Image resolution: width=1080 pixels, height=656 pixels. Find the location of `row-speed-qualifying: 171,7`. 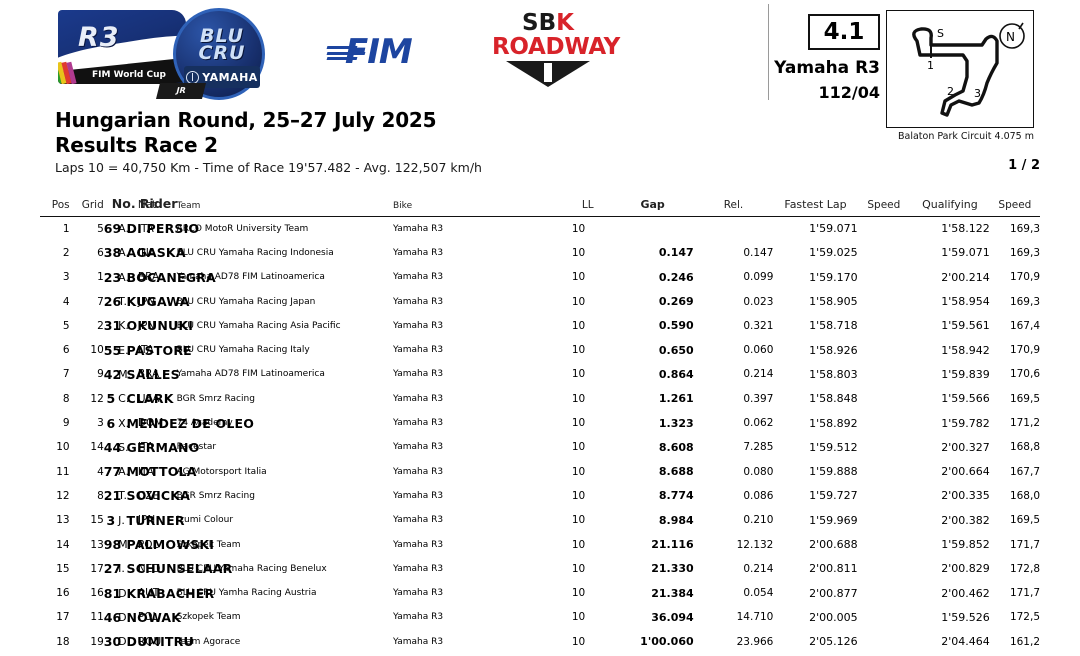

row-speed-qualifying: 171,7 is located at coordinates (1024, 544).